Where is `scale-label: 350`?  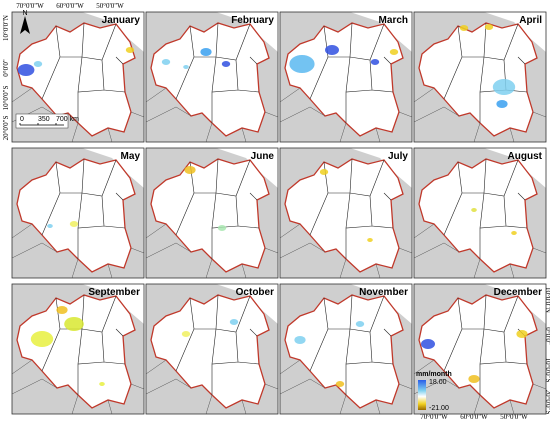
scale-label: 350 is located at coordinates (44, 119).